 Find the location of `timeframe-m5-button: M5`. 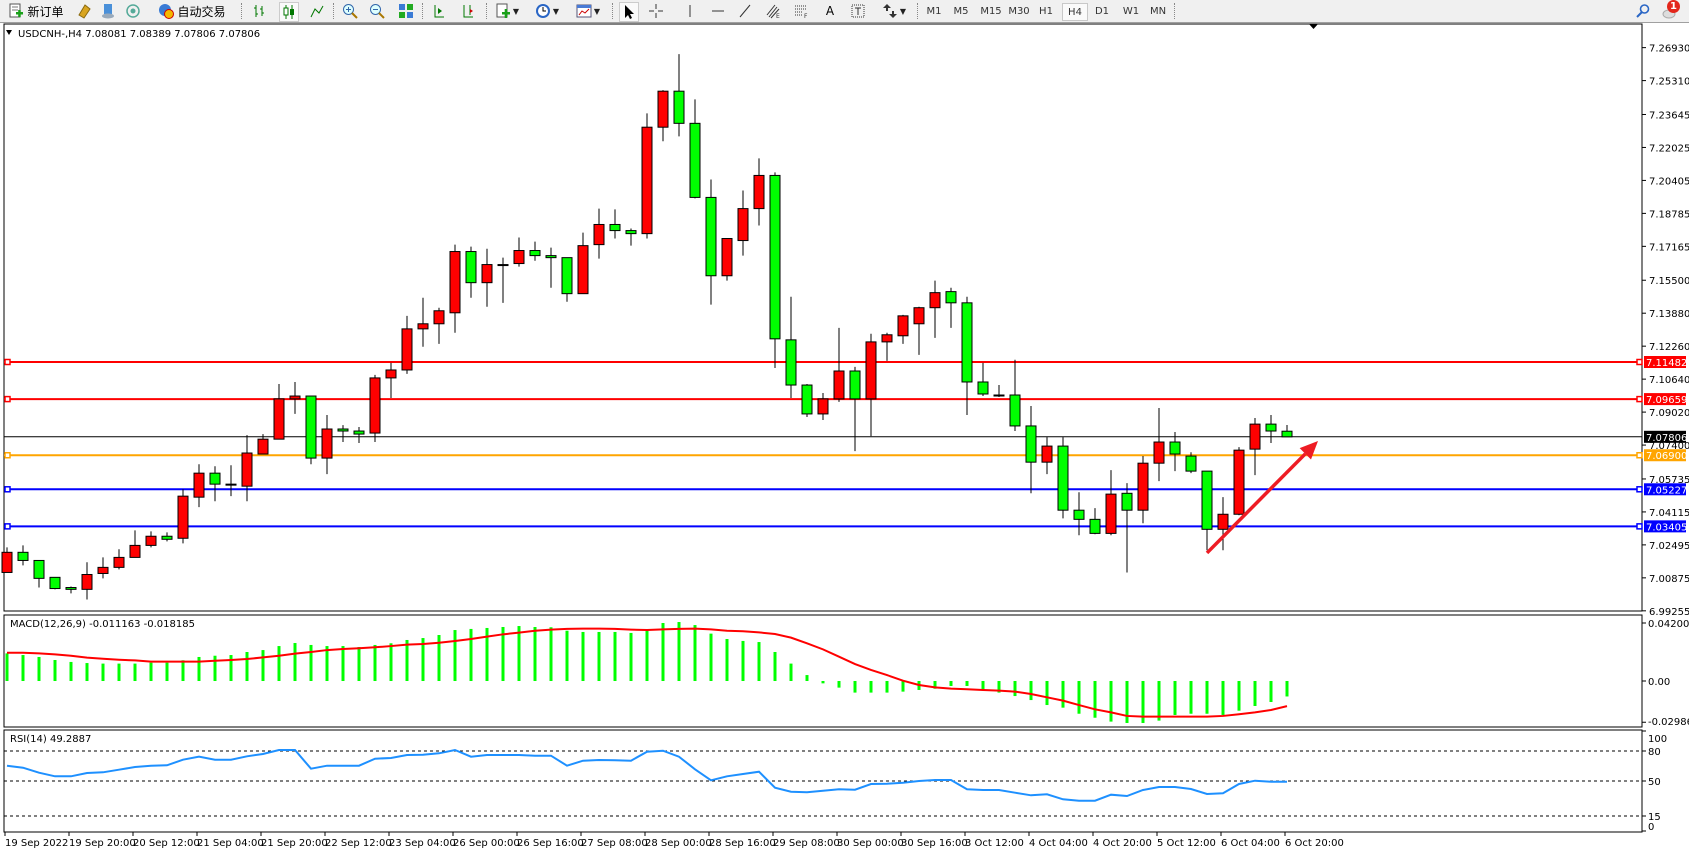

timeframe-m5-button: M5 is located at coordinates (961, 11).